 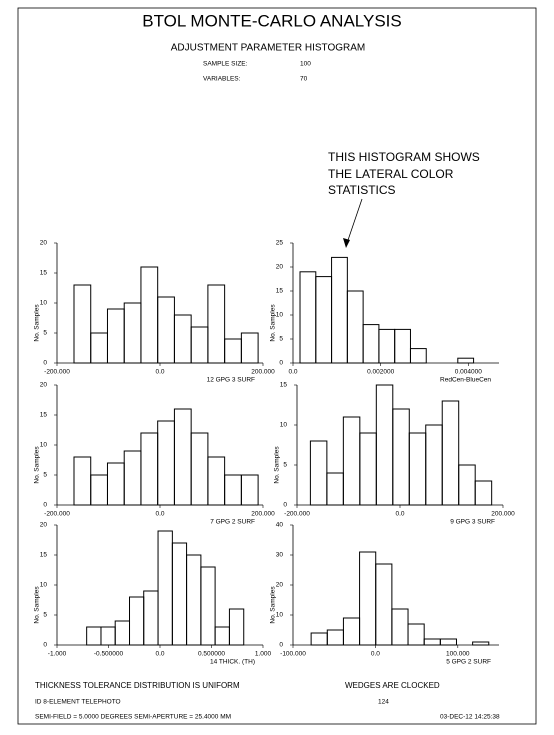 I want to click on y-tick-label: 40, so click(x=280, y=525).